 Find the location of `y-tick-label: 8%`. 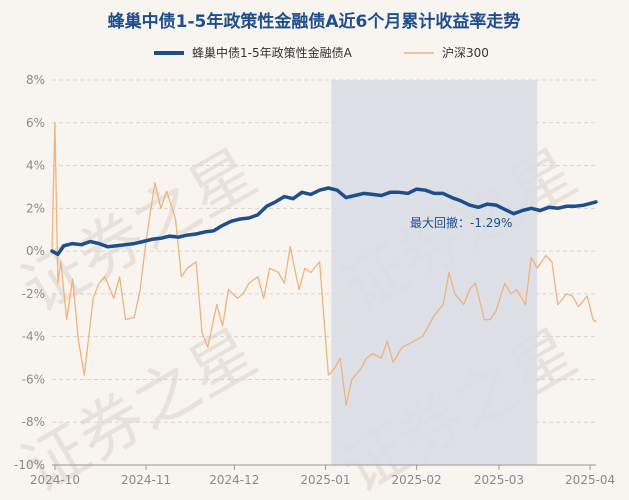

y-tick-label: 8% is located at coordinates (35, 80).